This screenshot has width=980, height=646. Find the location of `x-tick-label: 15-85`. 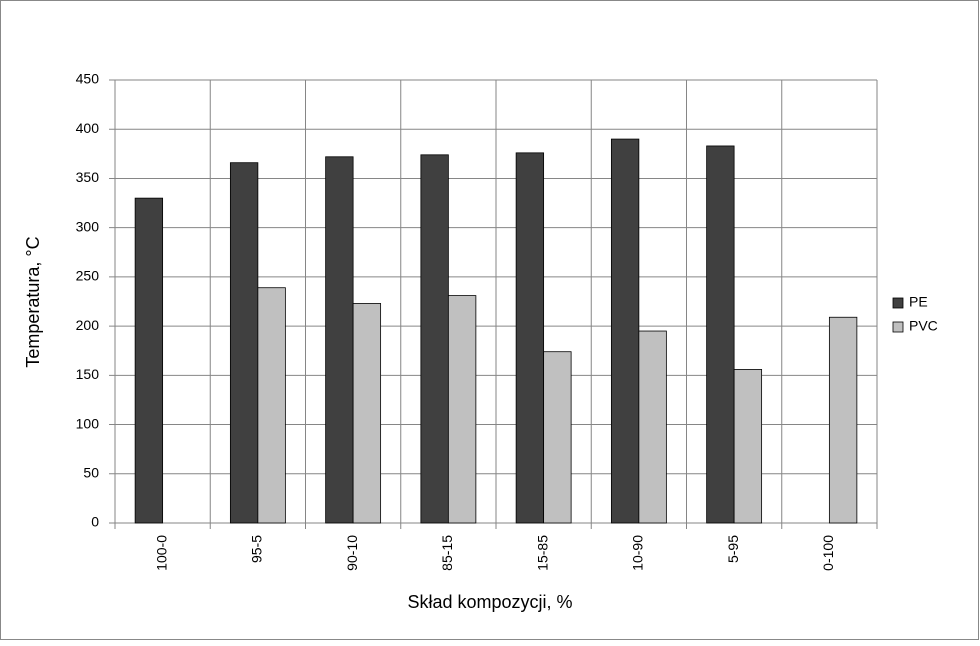

x-tick-label: 15-85 is located at coordinates (542, 553).